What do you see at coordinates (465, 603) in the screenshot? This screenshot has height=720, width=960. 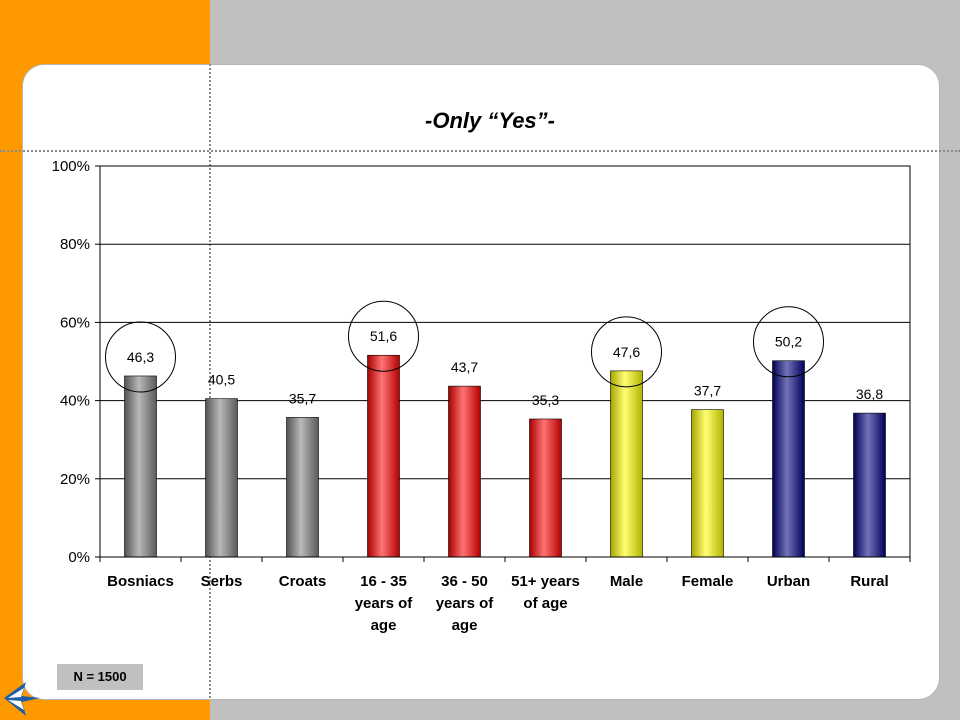 I see `x-category-label: 36 - 50 years of age` at bounding box center [465, 603].